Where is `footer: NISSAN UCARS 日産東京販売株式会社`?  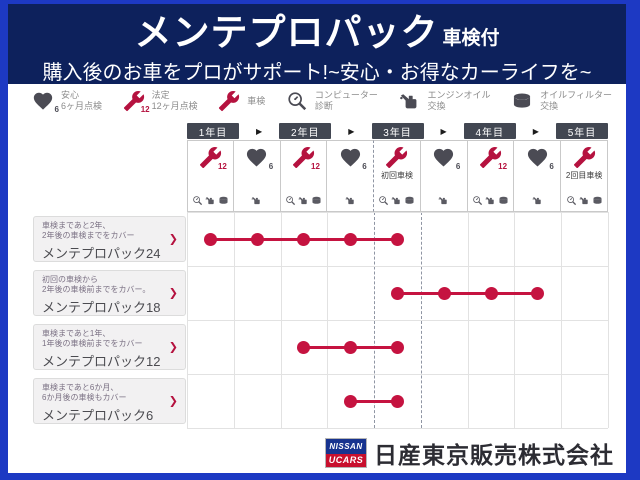 footer: NISSAN UCARS 日産東京販売株式会社 is located at coordinates (469, 453).